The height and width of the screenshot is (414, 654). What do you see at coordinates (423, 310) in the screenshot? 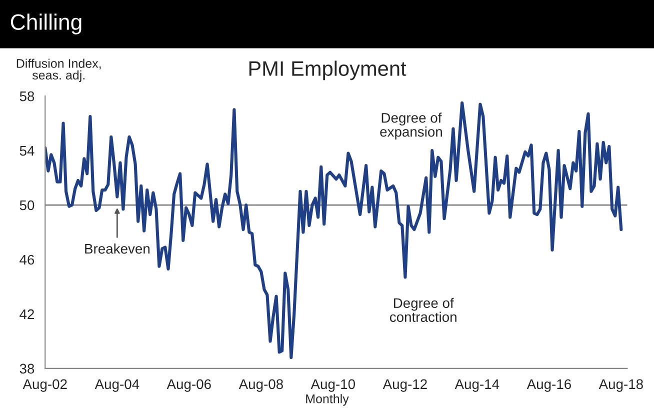
I see `annotation: Degree of contraction` at bounding box center [423, 310].